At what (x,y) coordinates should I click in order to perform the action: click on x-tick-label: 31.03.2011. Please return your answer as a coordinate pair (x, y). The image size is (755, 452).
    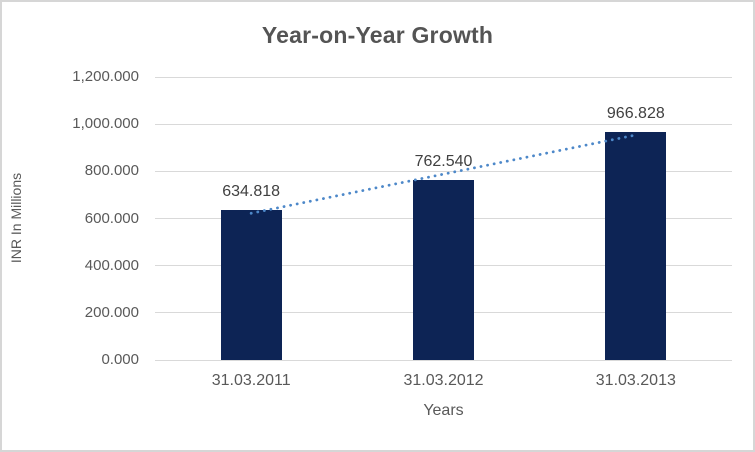
    Looking at the image, I should click on (251, 380).